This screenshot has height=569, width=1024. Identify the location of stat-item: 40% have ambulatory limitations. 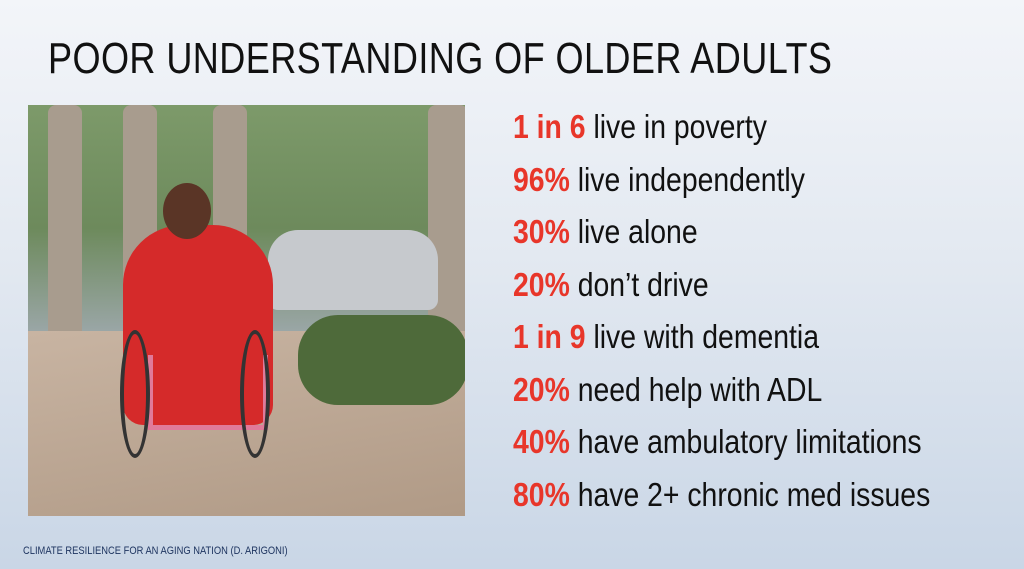
(721, 449).